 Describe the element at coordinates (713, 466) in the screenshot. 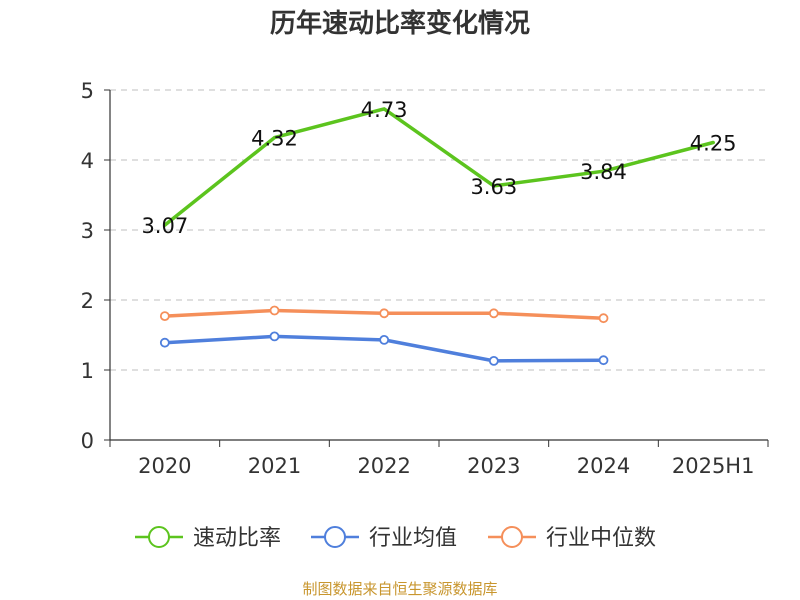

I see `x-tick-label: 2025H1` at that location.